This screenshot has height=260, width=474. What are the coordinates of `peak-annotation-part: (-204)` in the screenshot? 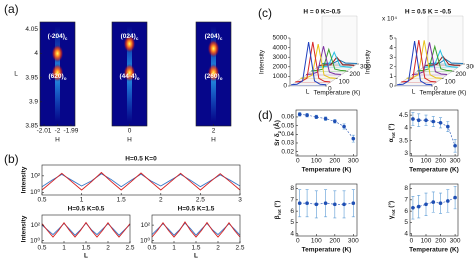 It's located at (56, 36).